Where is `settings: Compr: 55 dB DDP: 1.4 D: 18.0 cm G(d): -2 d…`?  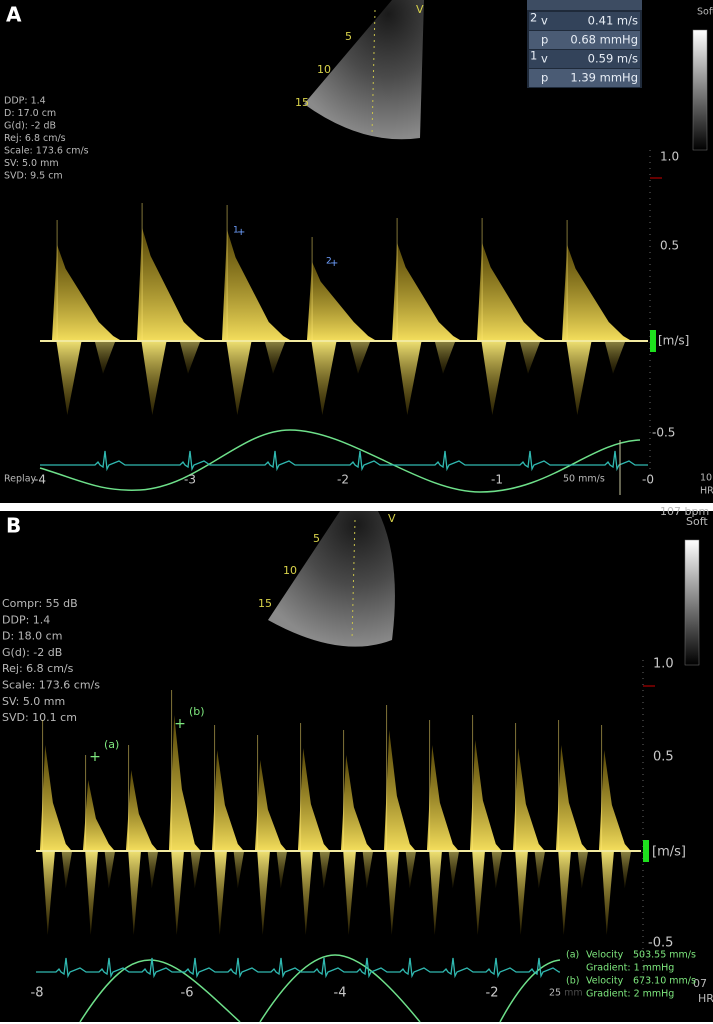
settings: Compr: 55 dB DDP: 1.4 D: 18.0 cm G(d): -2 d… is located at coordinates (51, 660).